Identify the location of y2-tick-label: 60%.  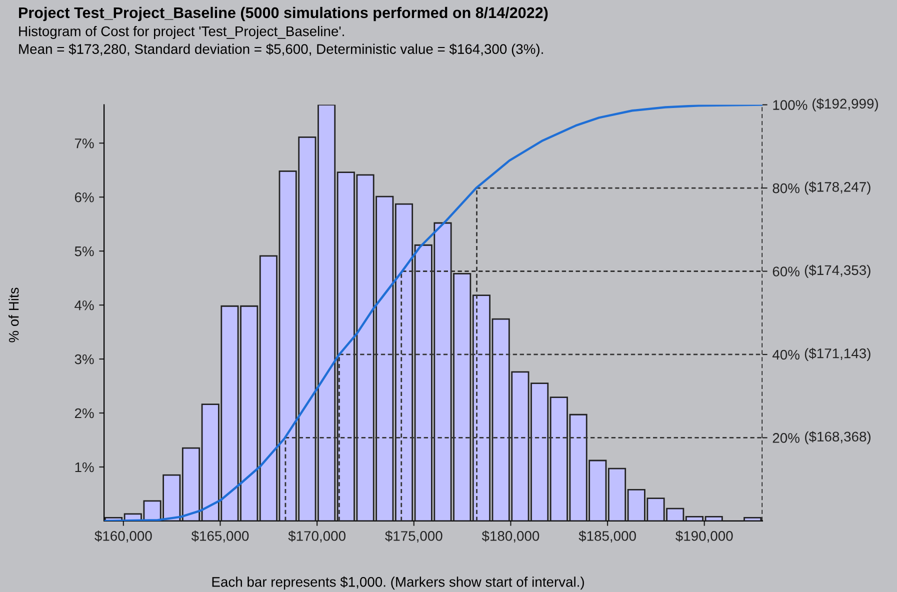
(786, 271).